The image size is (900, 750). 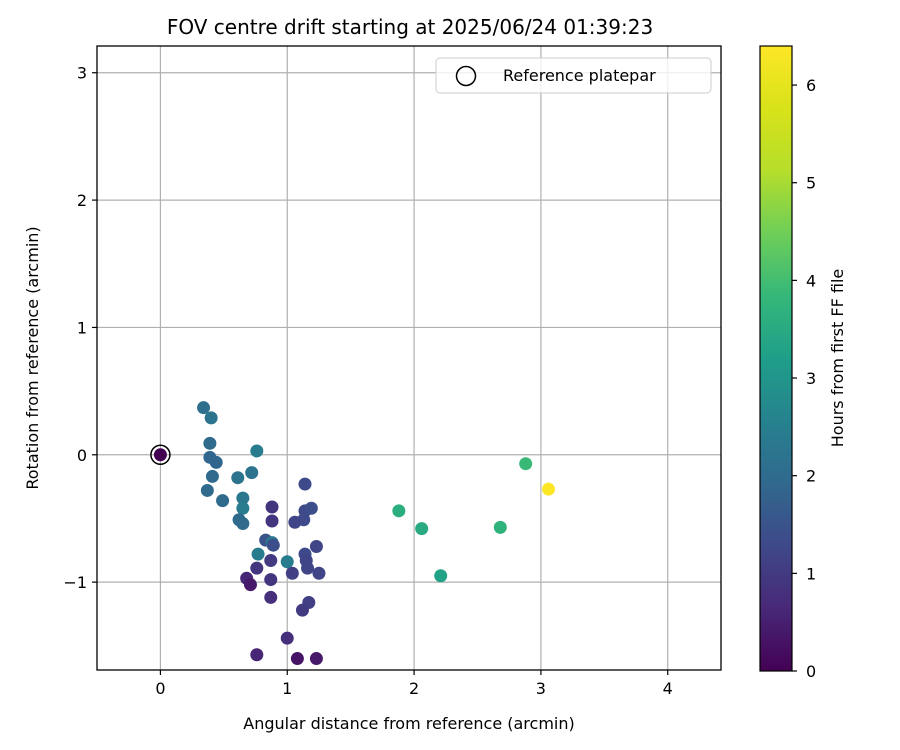 I want to click on x-tick-label: 0, so click(x=160, y=688).